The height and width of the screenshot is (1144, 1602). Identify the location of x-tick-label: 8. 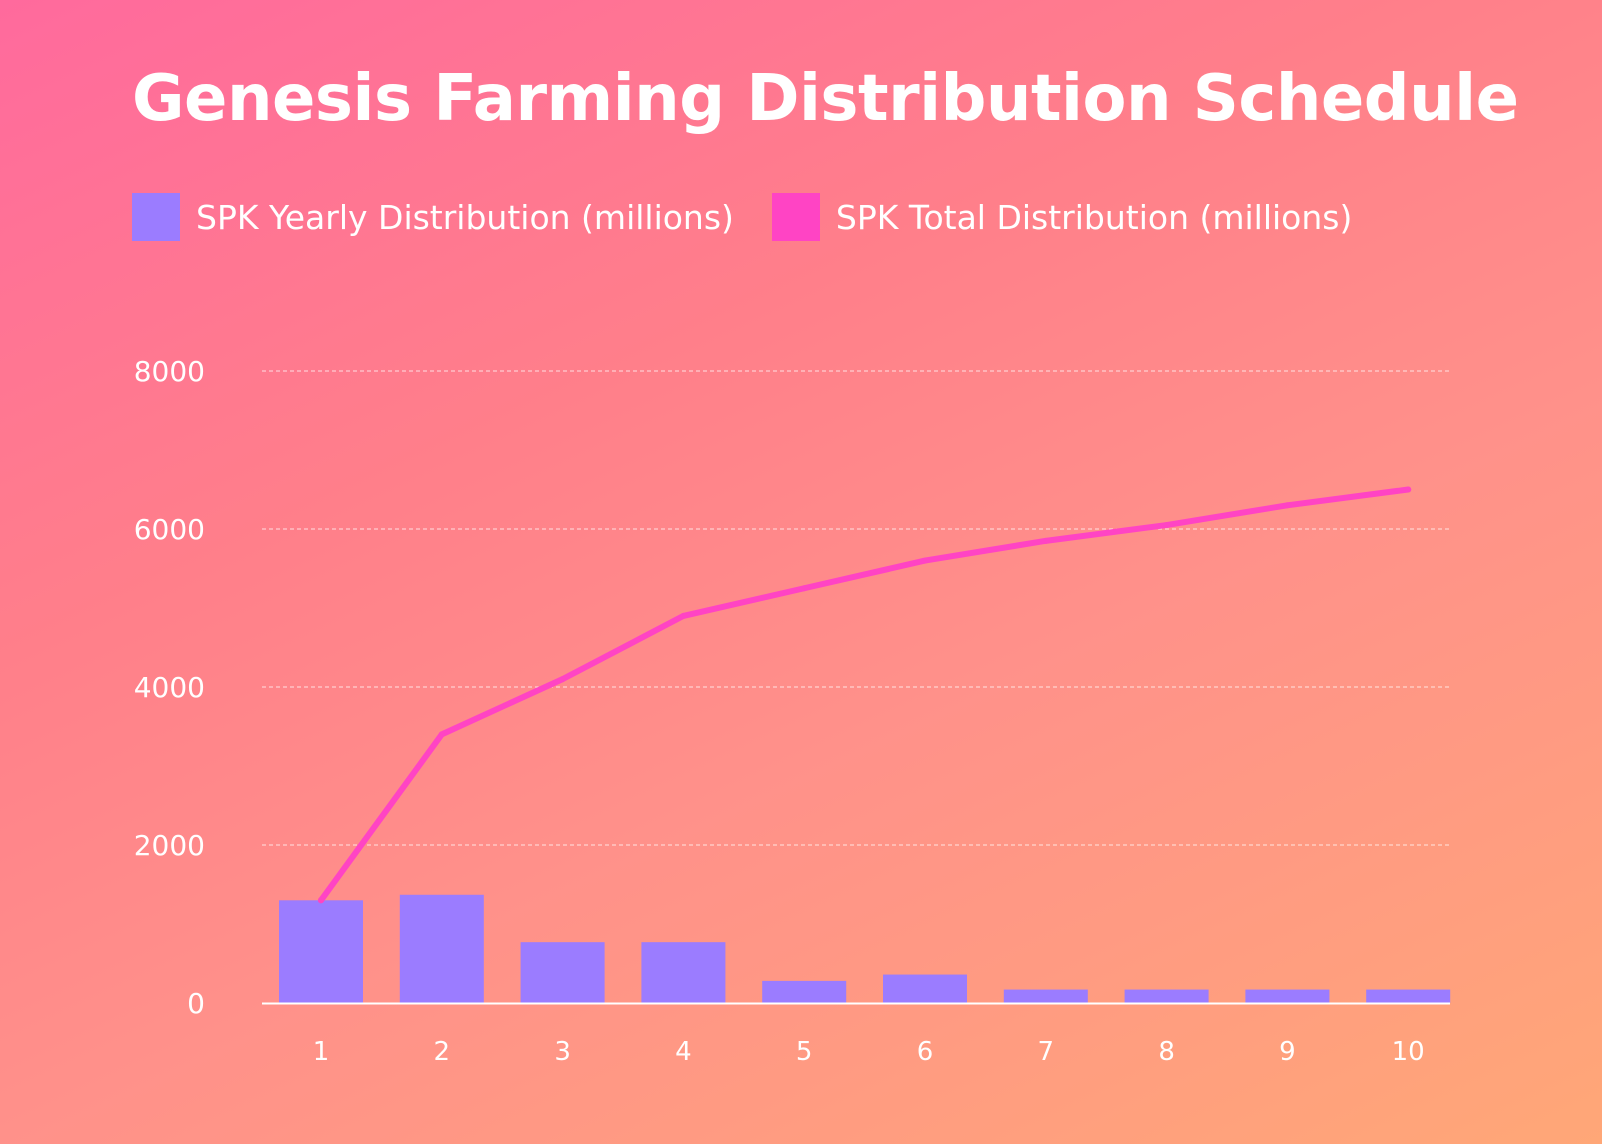
(1166, 1052).